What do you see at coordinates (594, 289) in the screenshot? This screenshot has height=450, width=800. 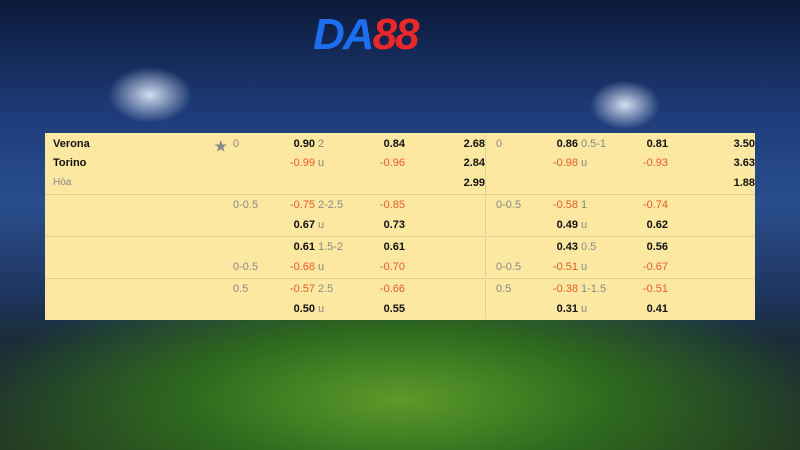 I see `h1-ou-line: 1-1.5` at bounding box center [594, 289].